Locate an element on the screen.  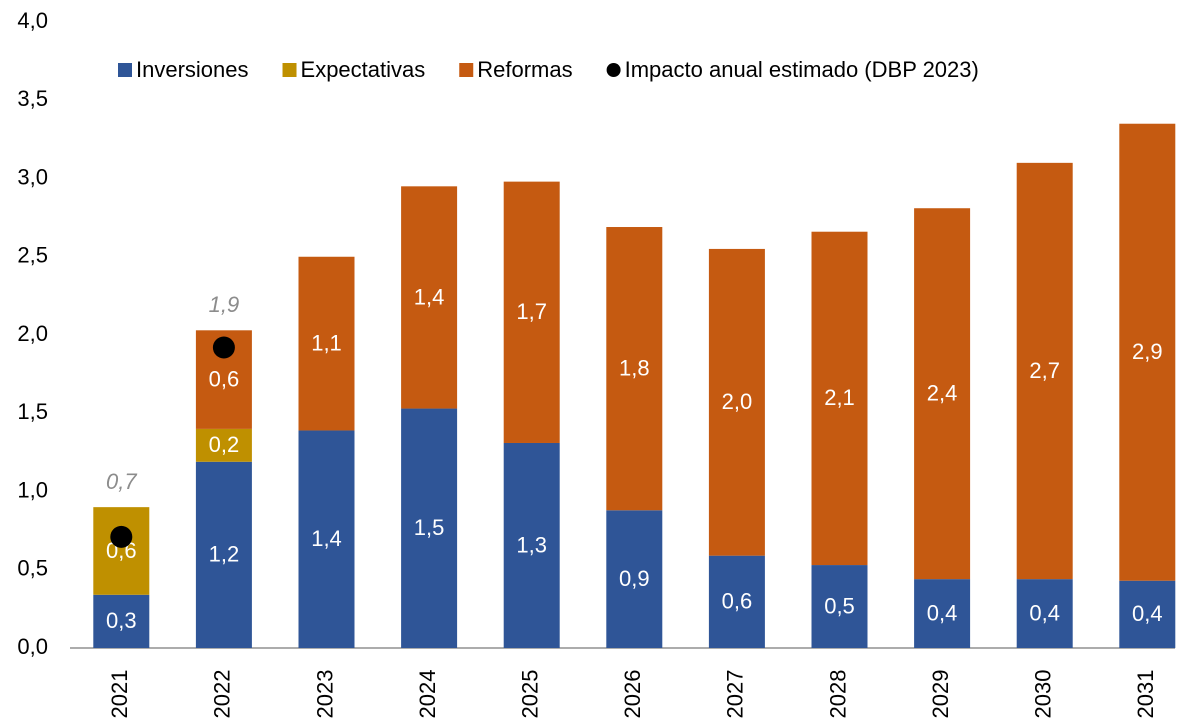
value-label: 1,2 is located at coordinates (224, 554).